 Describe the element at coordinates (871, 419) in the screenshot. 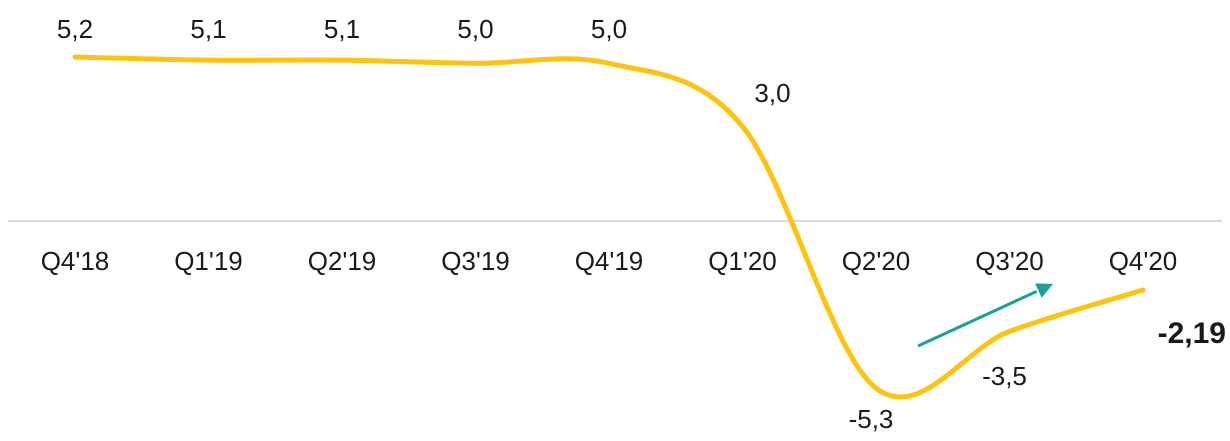

I see `data-label: -5,3` at that location.